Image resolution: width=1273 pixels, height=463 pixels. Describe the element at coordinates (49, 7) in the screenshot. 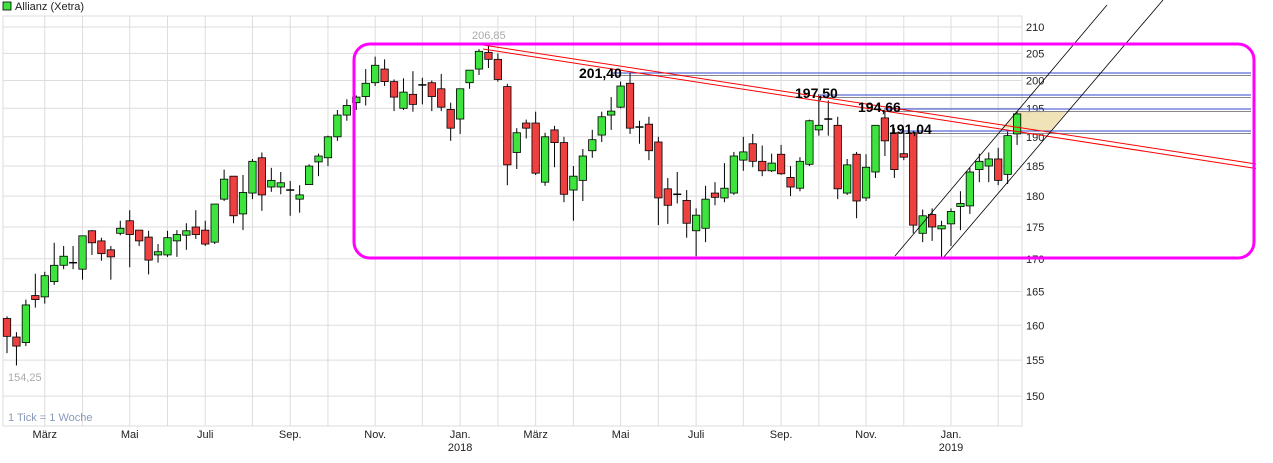

I see `legend-label: Allianz (Xetra)` at that location.